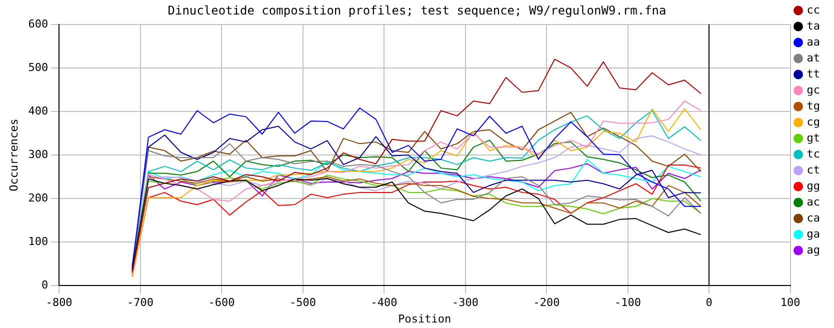  I want to click on legend-label: ac, so click(813, 201).